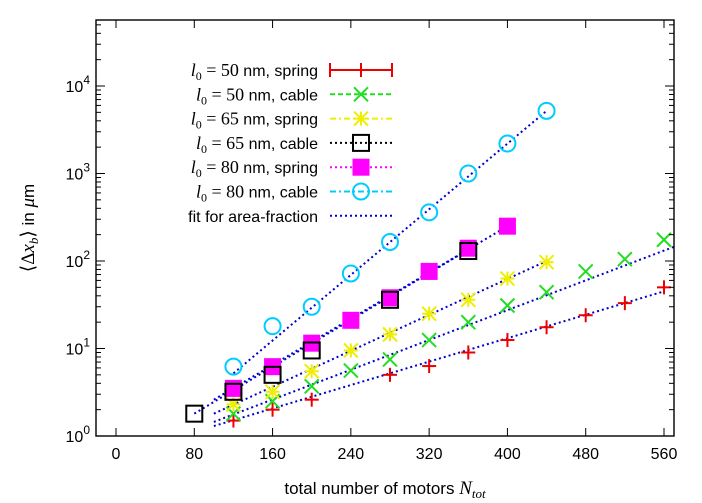  I want to click on x-tick-label: 480, so click(585, 454).